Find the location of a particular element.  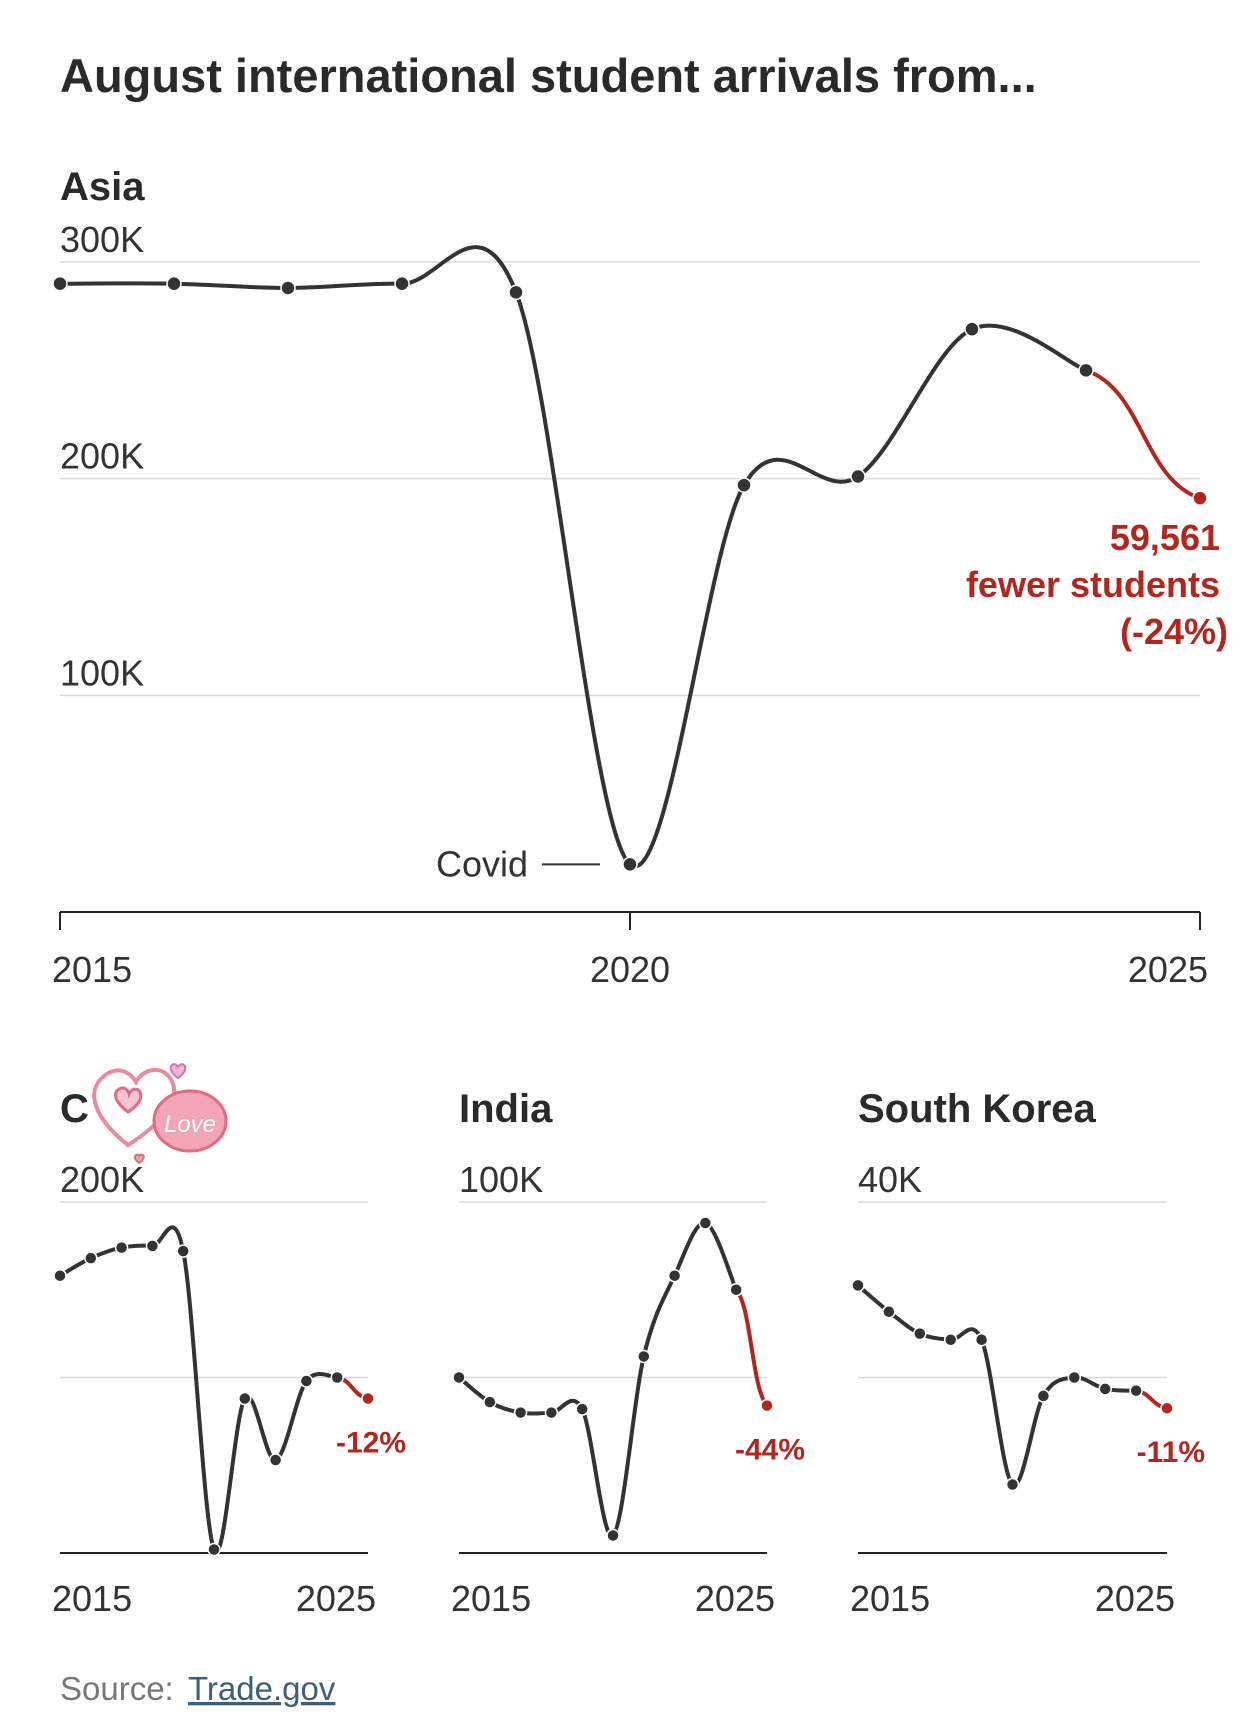

south-korea-panel-title: South Korea is located at coordinates (977, 1109).